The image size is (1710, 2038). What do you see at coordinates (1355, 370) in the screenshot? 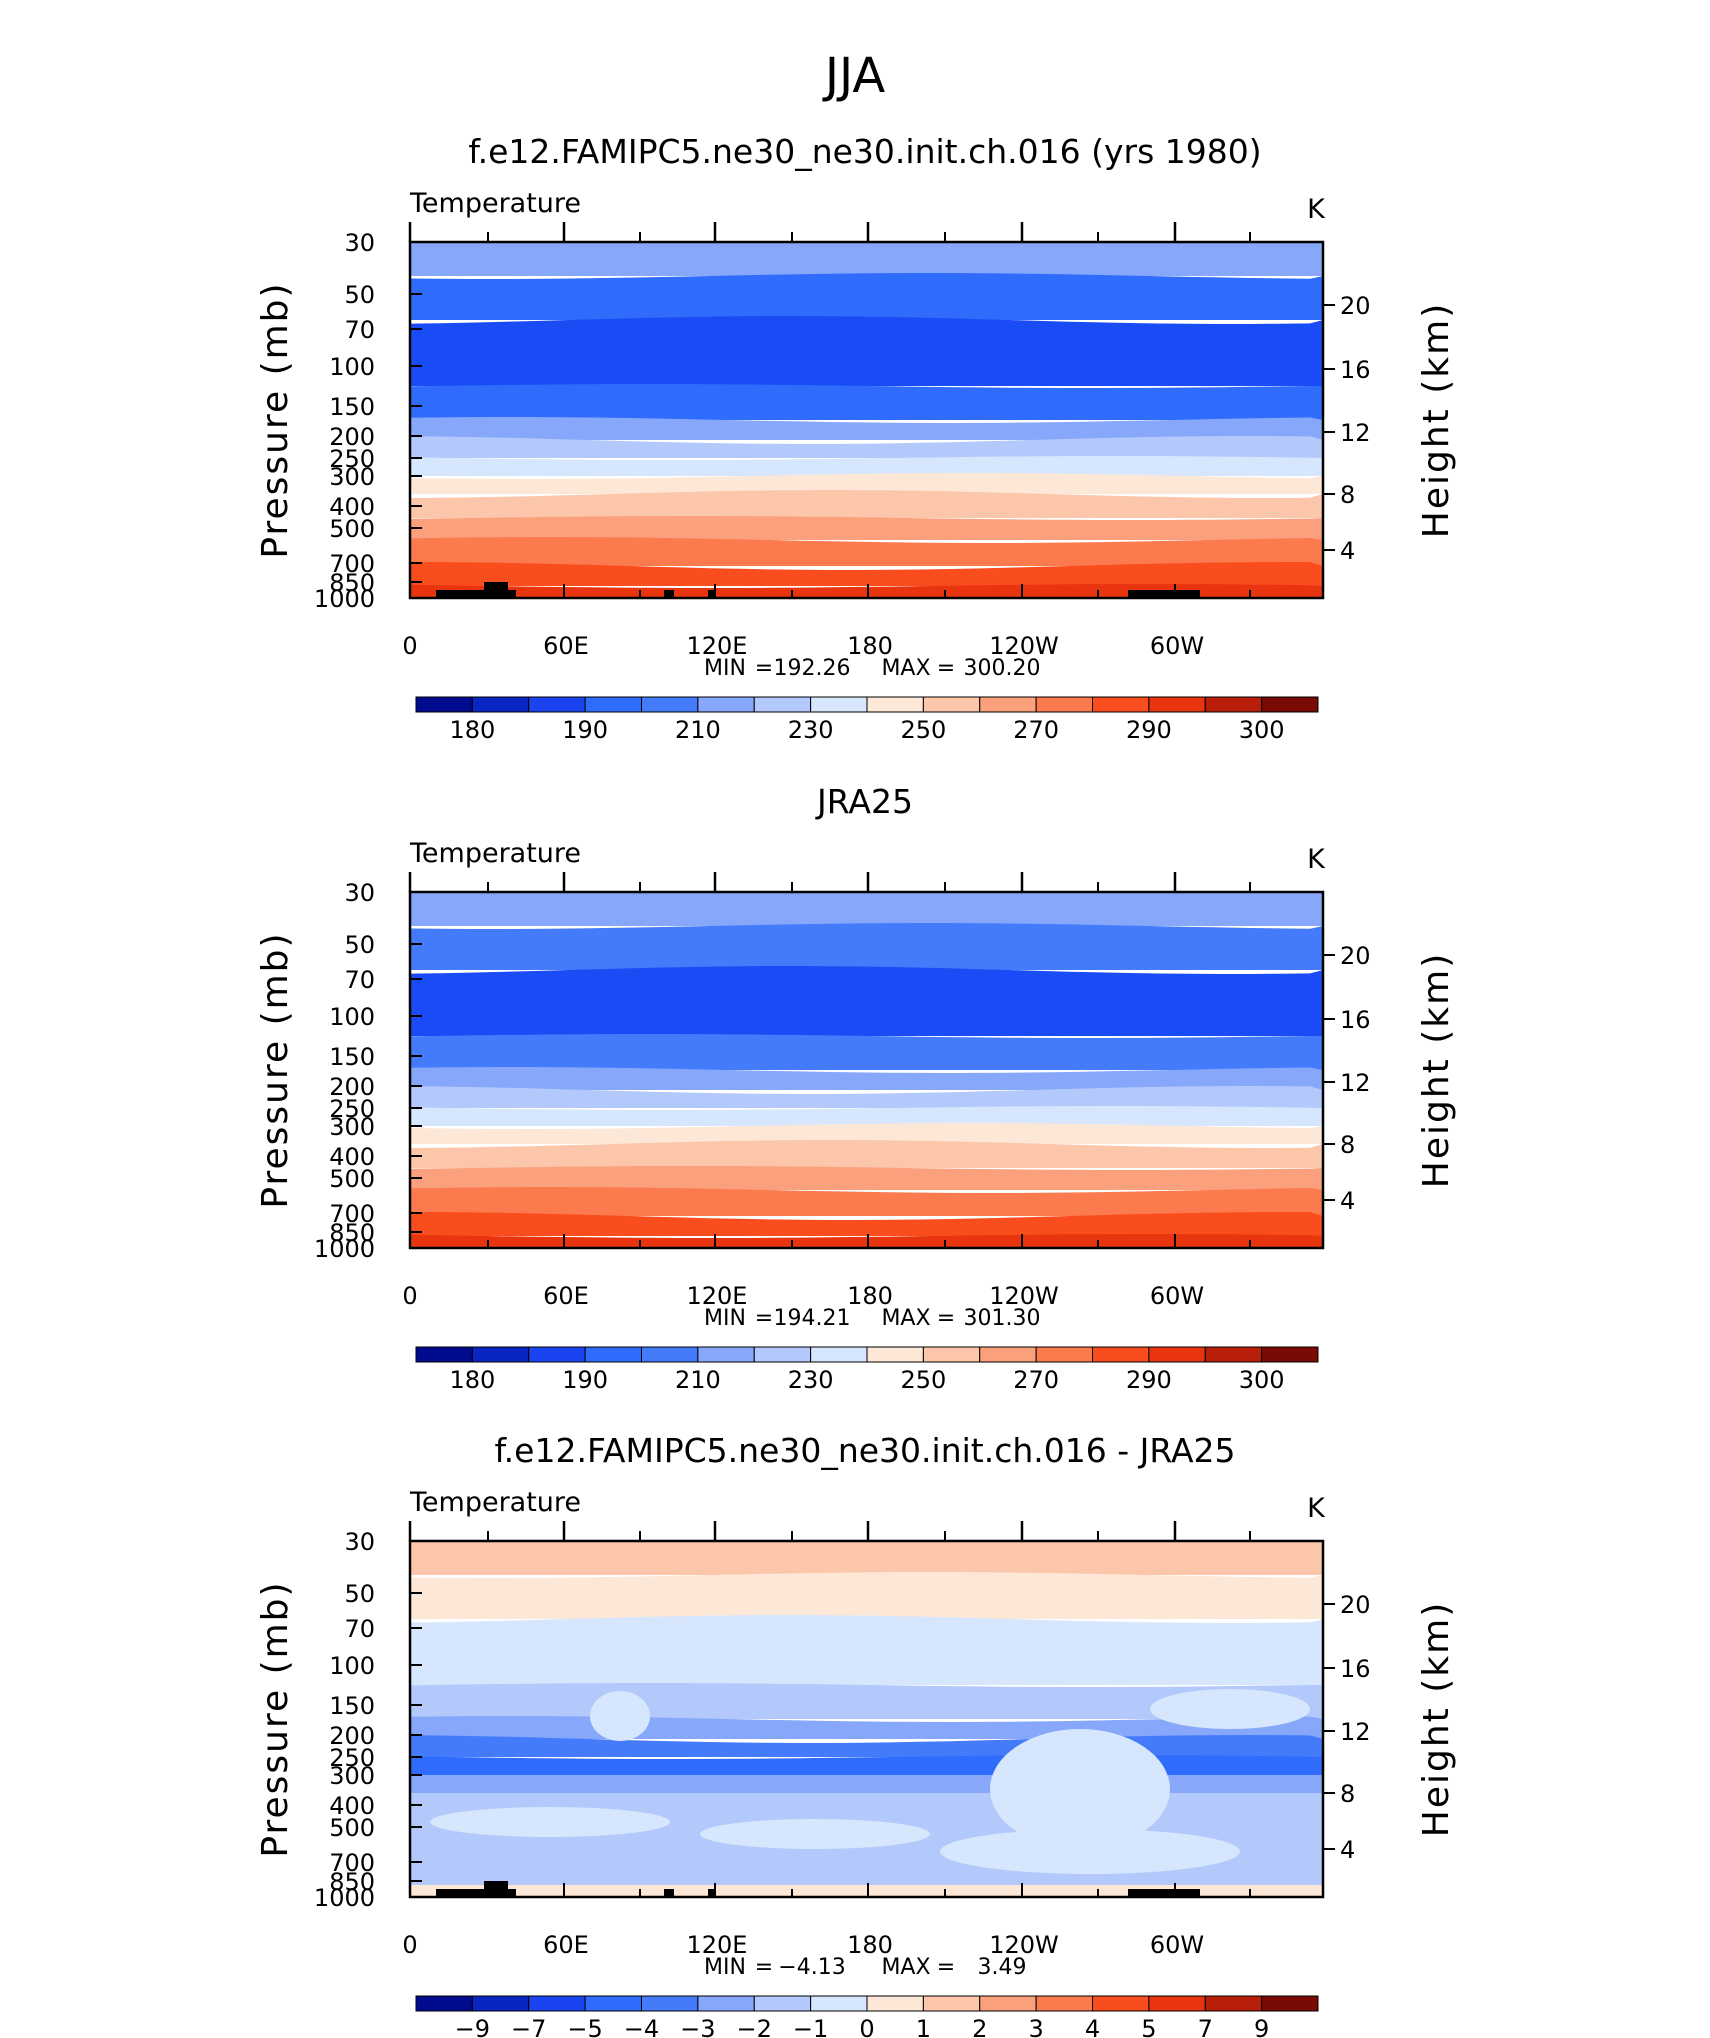
I see `right-tick-label: 16` at bounding box center [1355, 370].